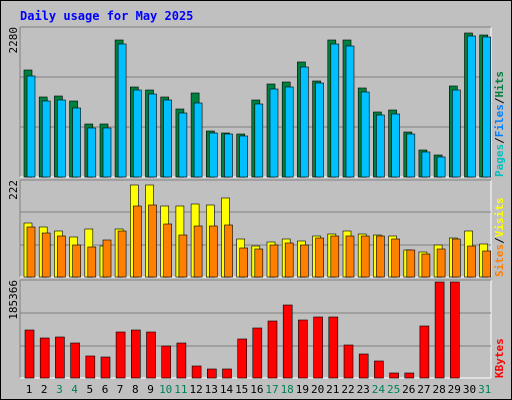 Image resolution: width=512 pixels, height=400 pixels. What do you see at coordinates (256, 389) in the screenshot?
I see `day-label-16: 16` at bounding box center [256, 389].